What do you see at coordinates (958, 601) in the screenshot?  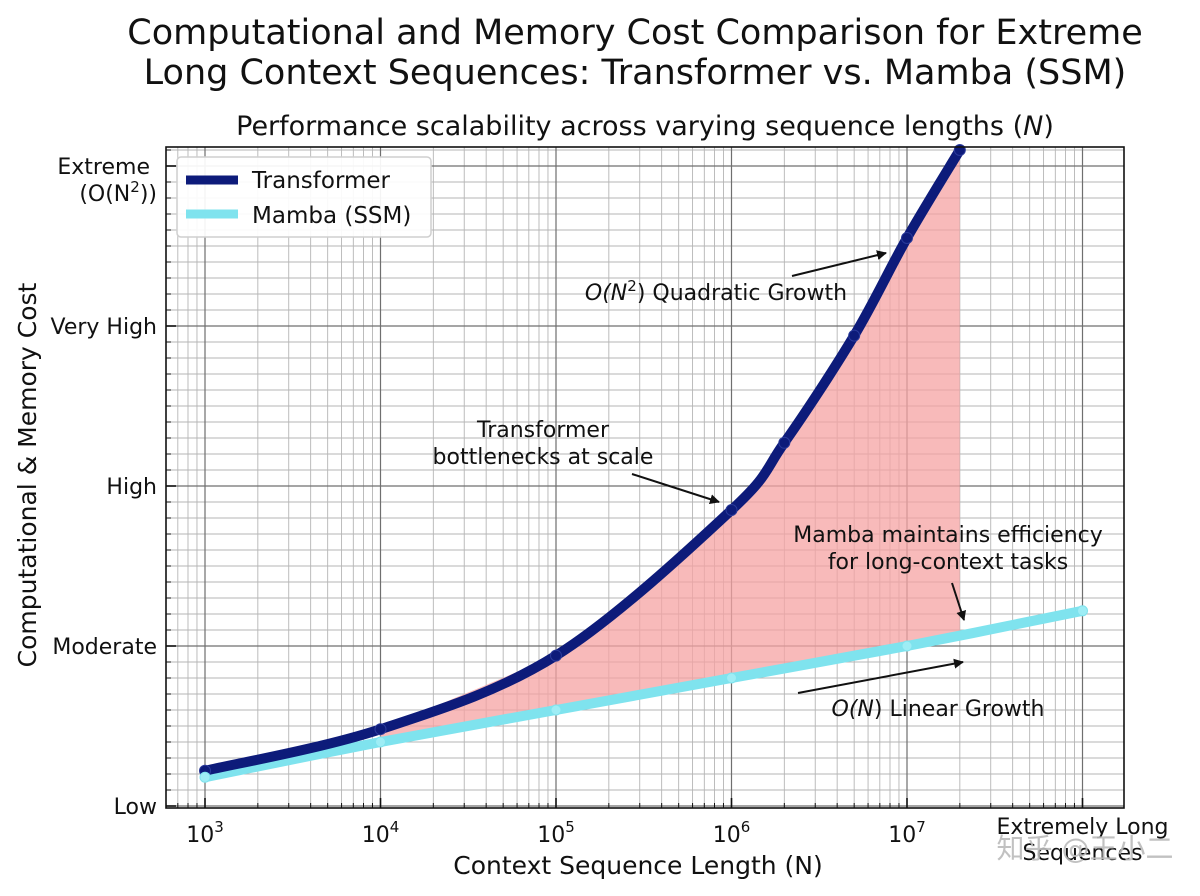 I see `annotation-mamba-efficiency-arrow` at bounding box center [958, 601].